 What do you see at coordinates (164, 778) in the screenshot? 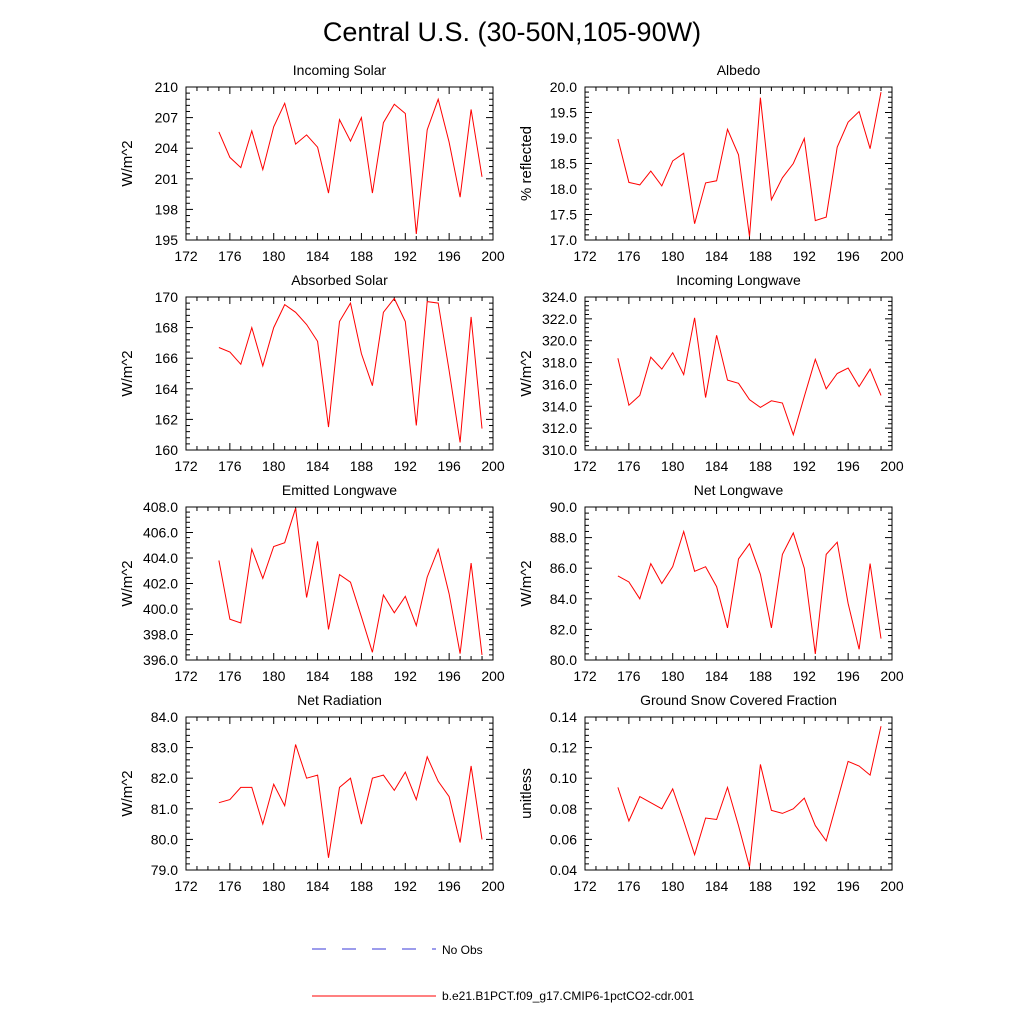
I see `y-tick-label: 82.0` at bounding box center [164, 778].